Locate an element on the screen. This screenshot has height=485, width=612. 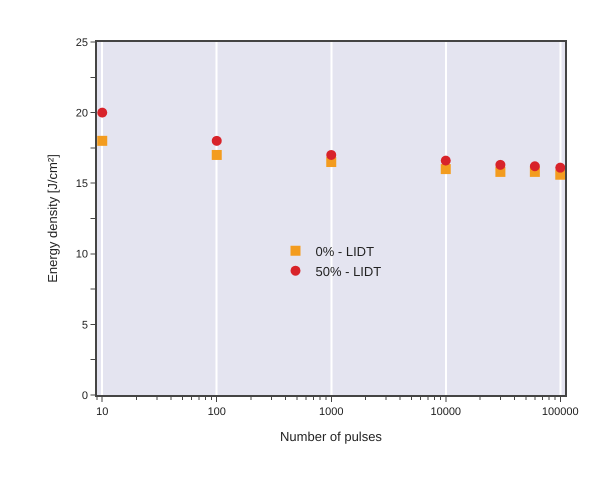
y-tick-label: 15 is located at coordinates (82, 184).